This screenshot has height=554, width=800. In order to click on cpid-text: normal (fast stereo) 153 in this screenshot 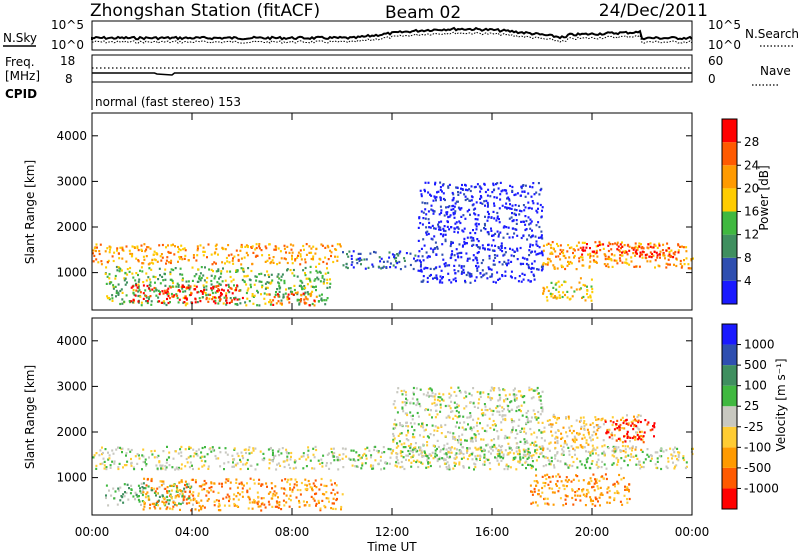, I will do `click(168, 102)`.